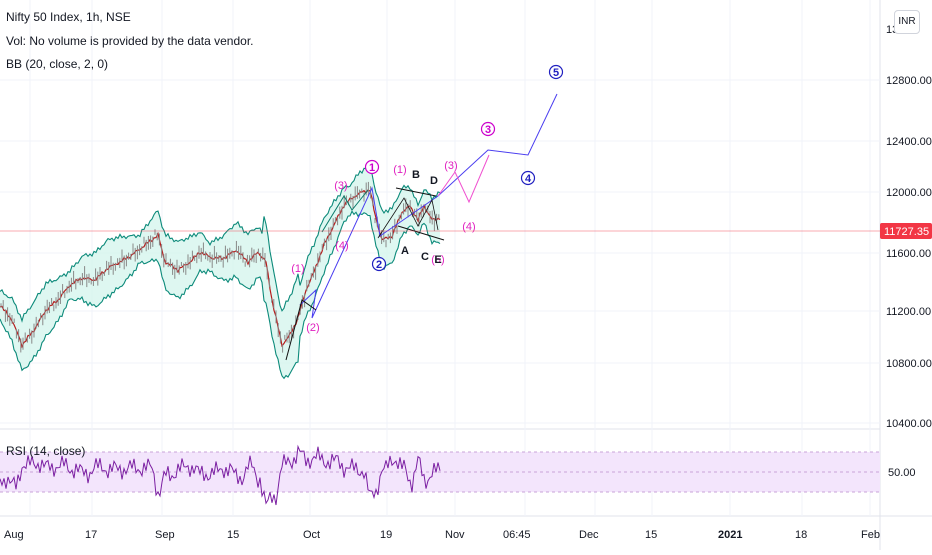 The width and height of the screenshot is (932, 555). I want to click on wave-label: 2, so click(379, 265).